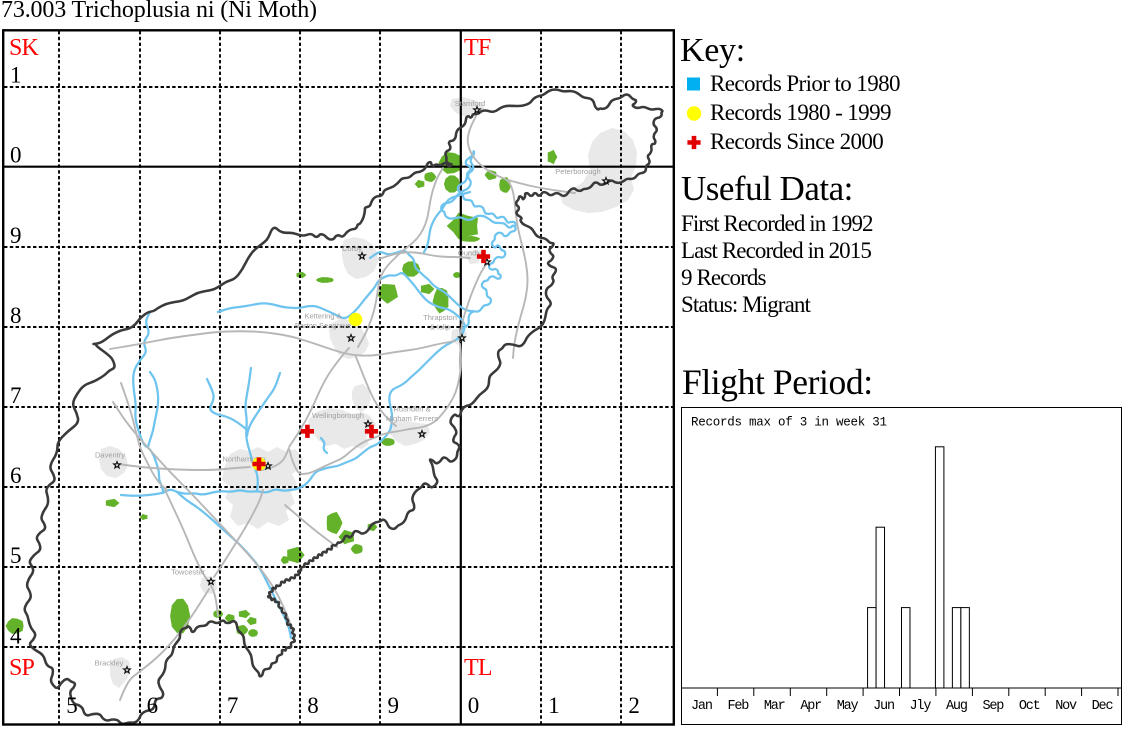 The width and height of the screenshot is (1124, 730). I want to click on svg-text: Towcester, so click(188, 572).